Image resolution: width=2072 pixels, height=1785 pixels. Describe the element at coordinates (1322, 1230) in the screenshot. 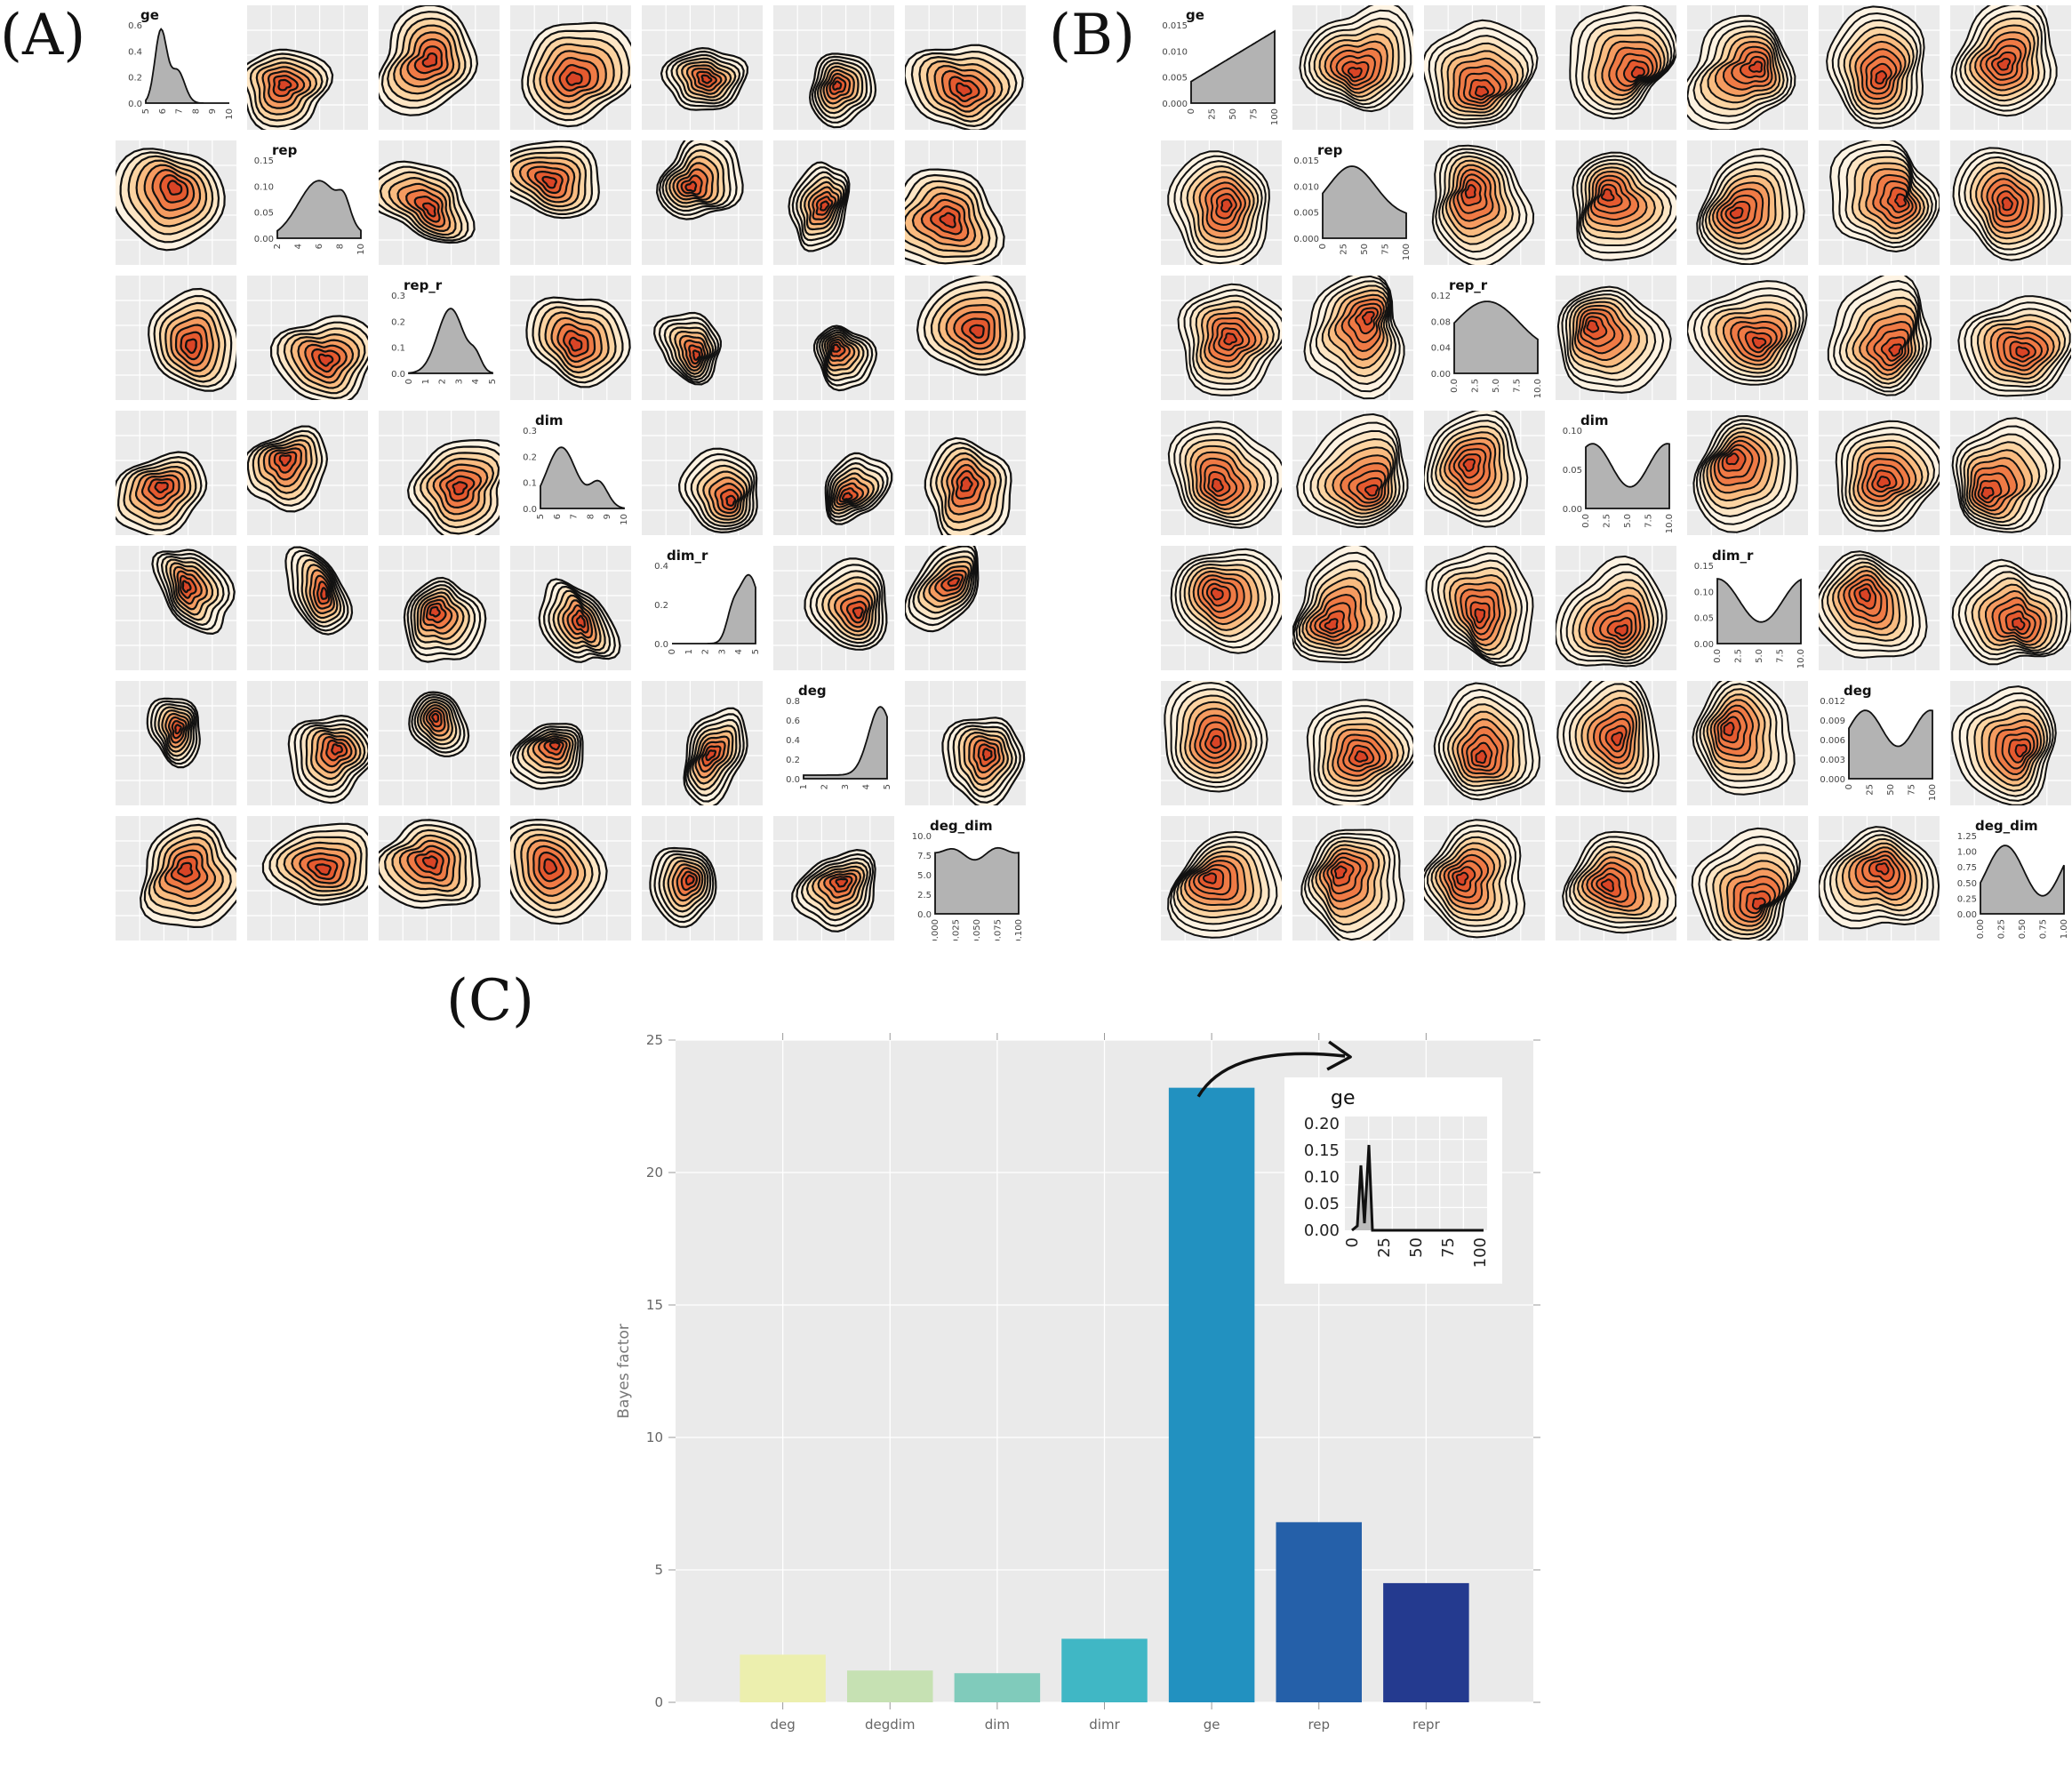

I see `inset-y-tick: 0.00` at that location.